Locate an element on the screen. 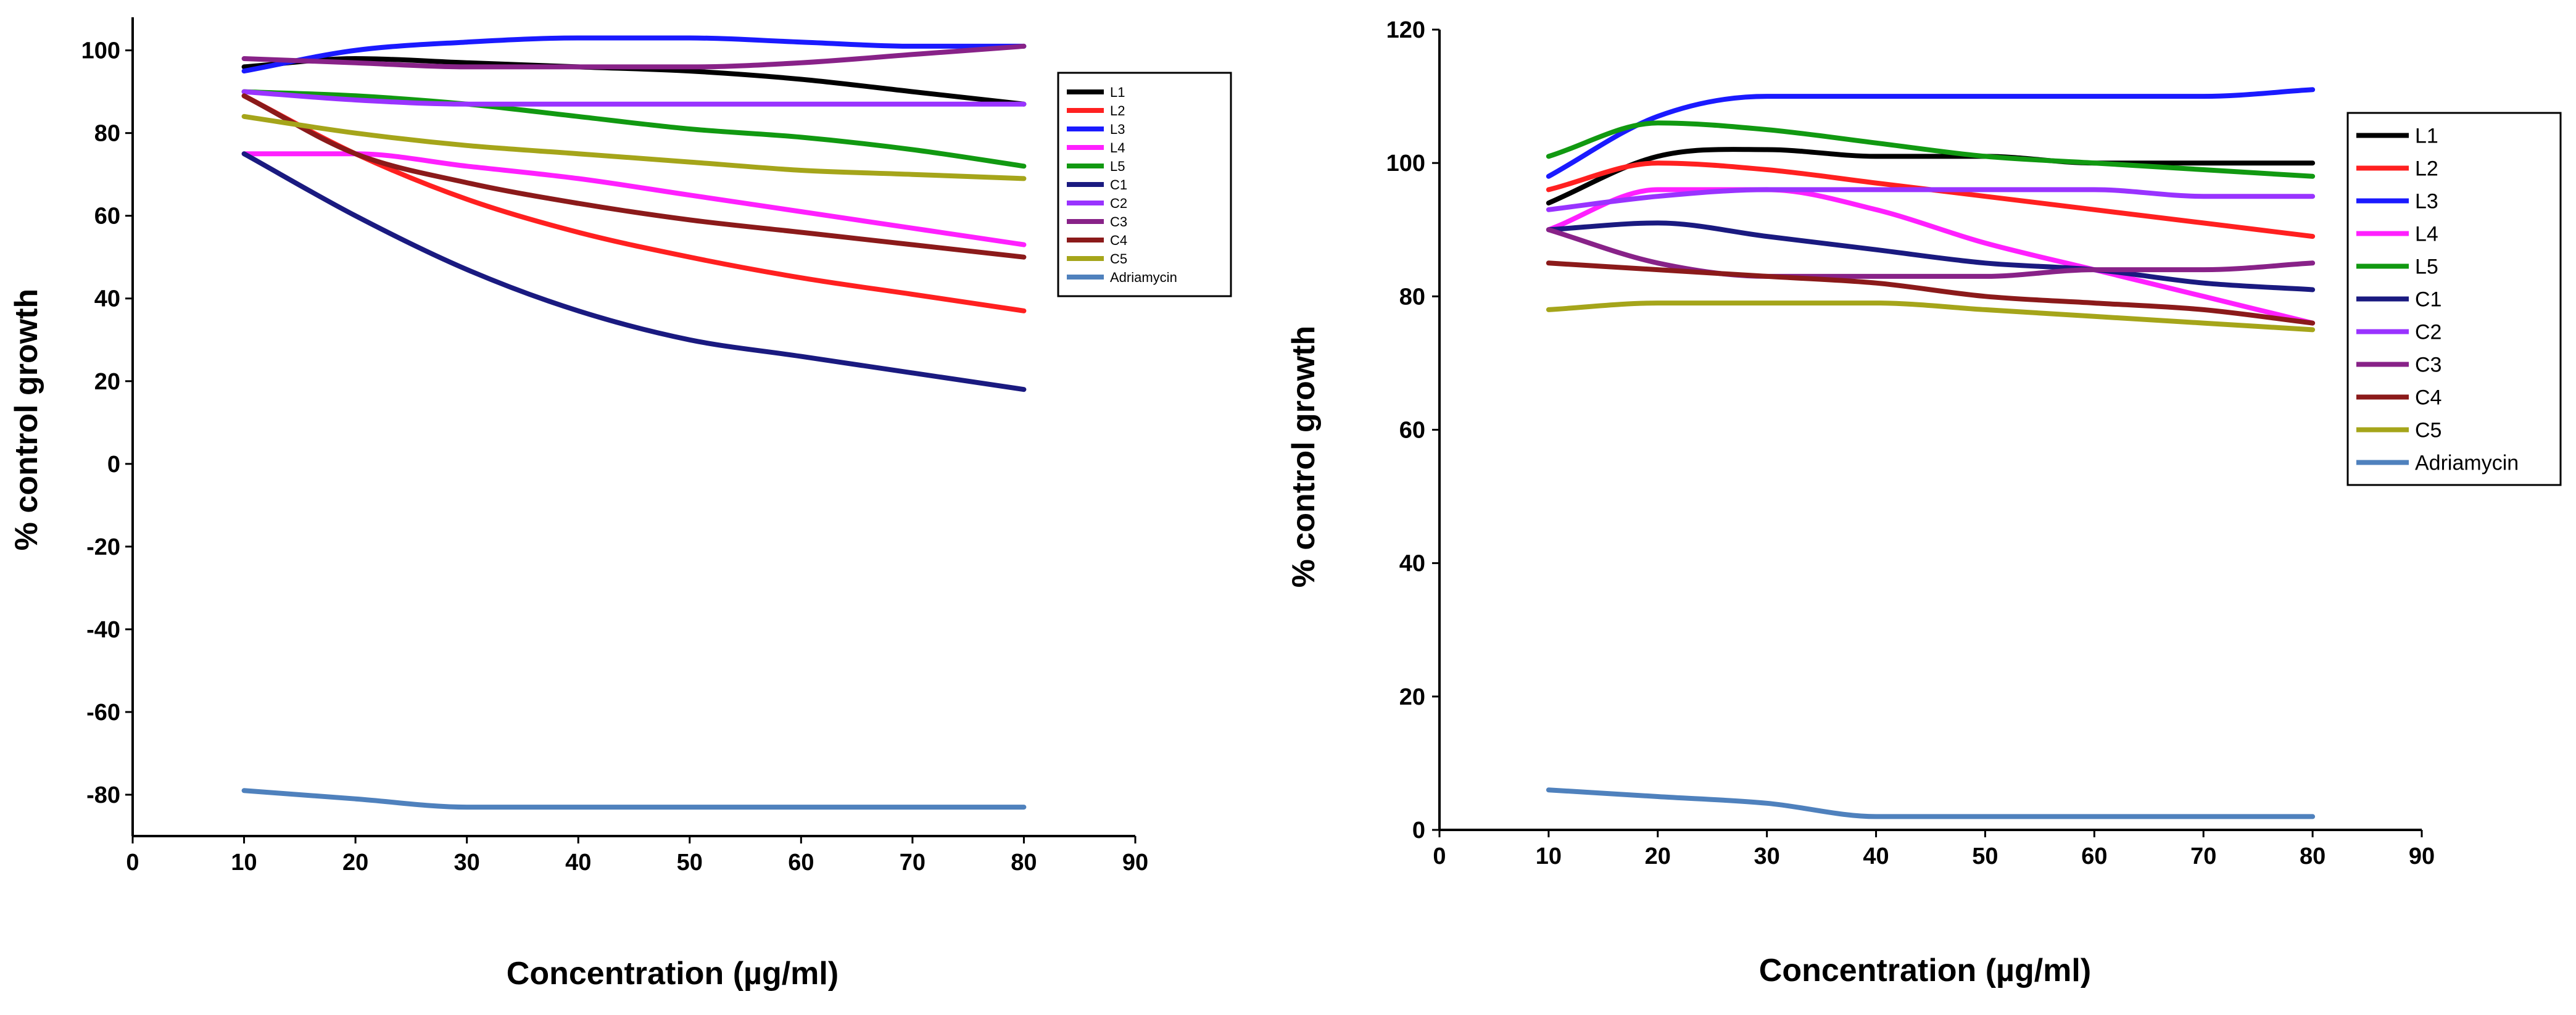 The height and width of the screenshot is (1015, 2576). y-tick-label: -80 is located at coordinates (103, 795).